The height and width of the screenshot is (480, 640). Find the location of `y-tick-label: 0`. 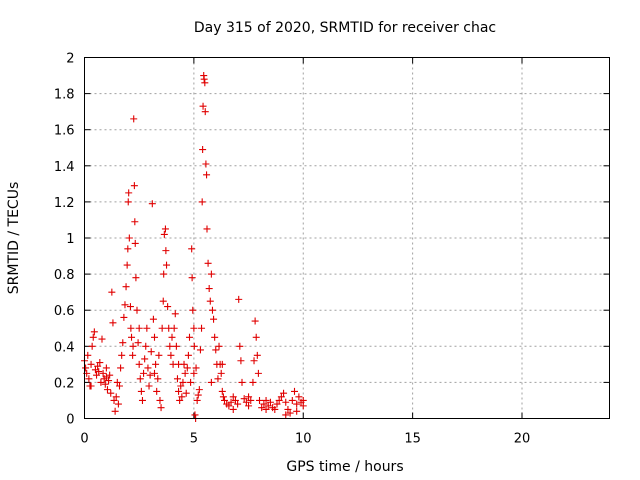

y-tick-label: 0 is located at coordinates (70, 420).